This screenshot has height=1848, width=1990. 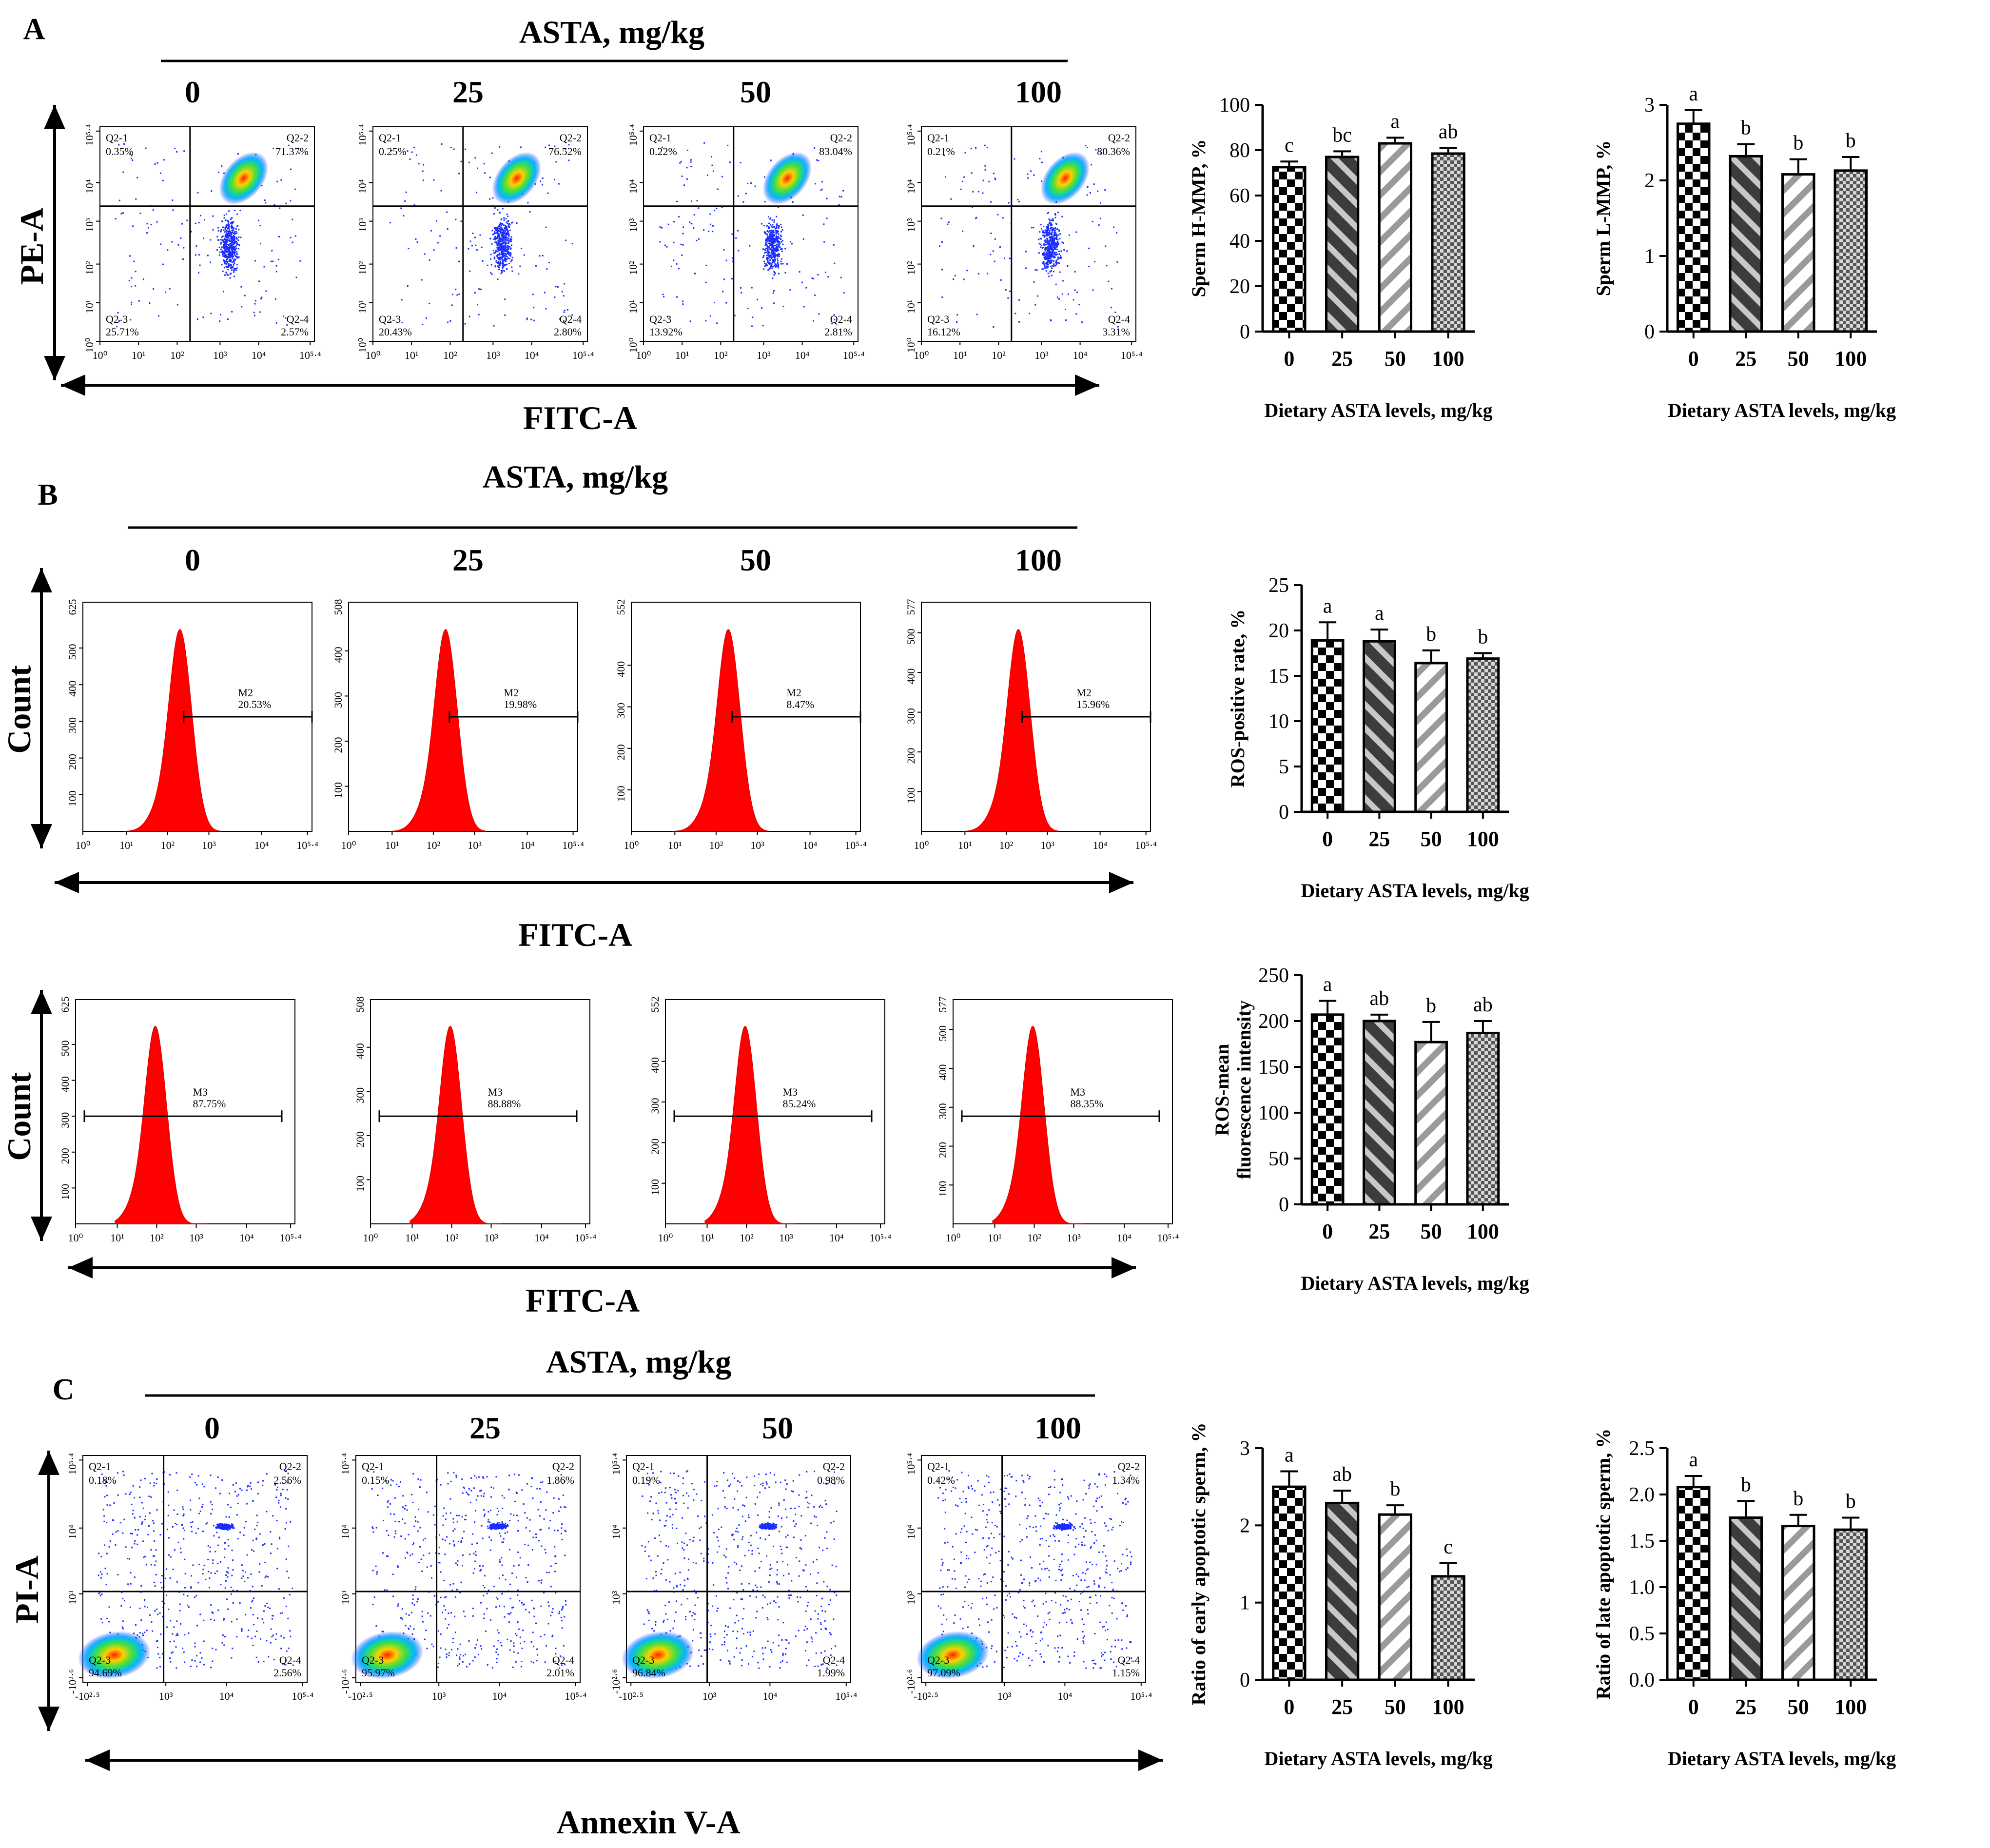 What do you see at coordinates (633, 268) in the screenshot?
I see `y-tick-label: 10²` at bounding box center [633, 268].